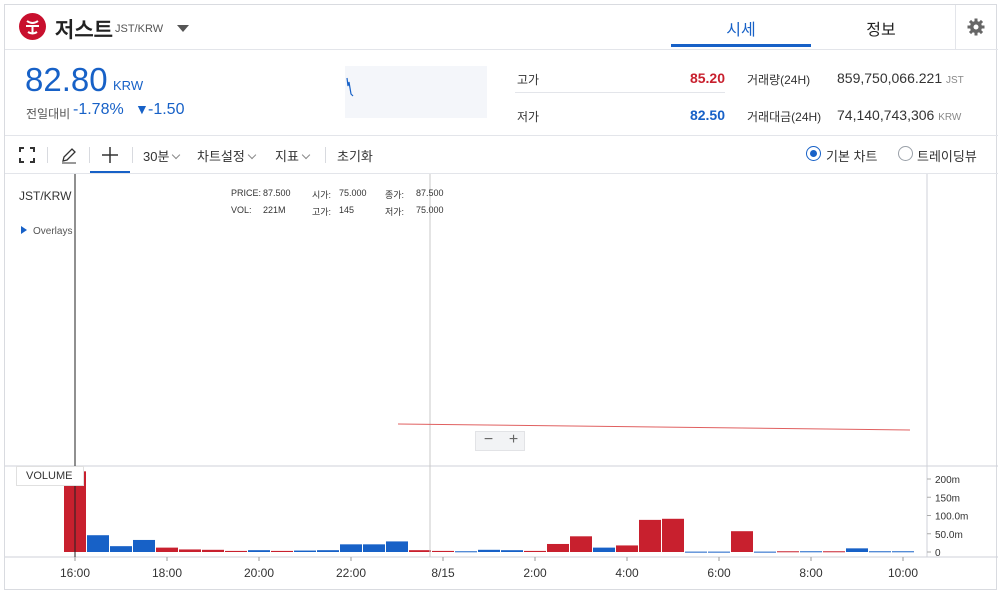  Describe the element at coordinates (347, 210) in the screenshot. I see `legend-high: 145` at that location.